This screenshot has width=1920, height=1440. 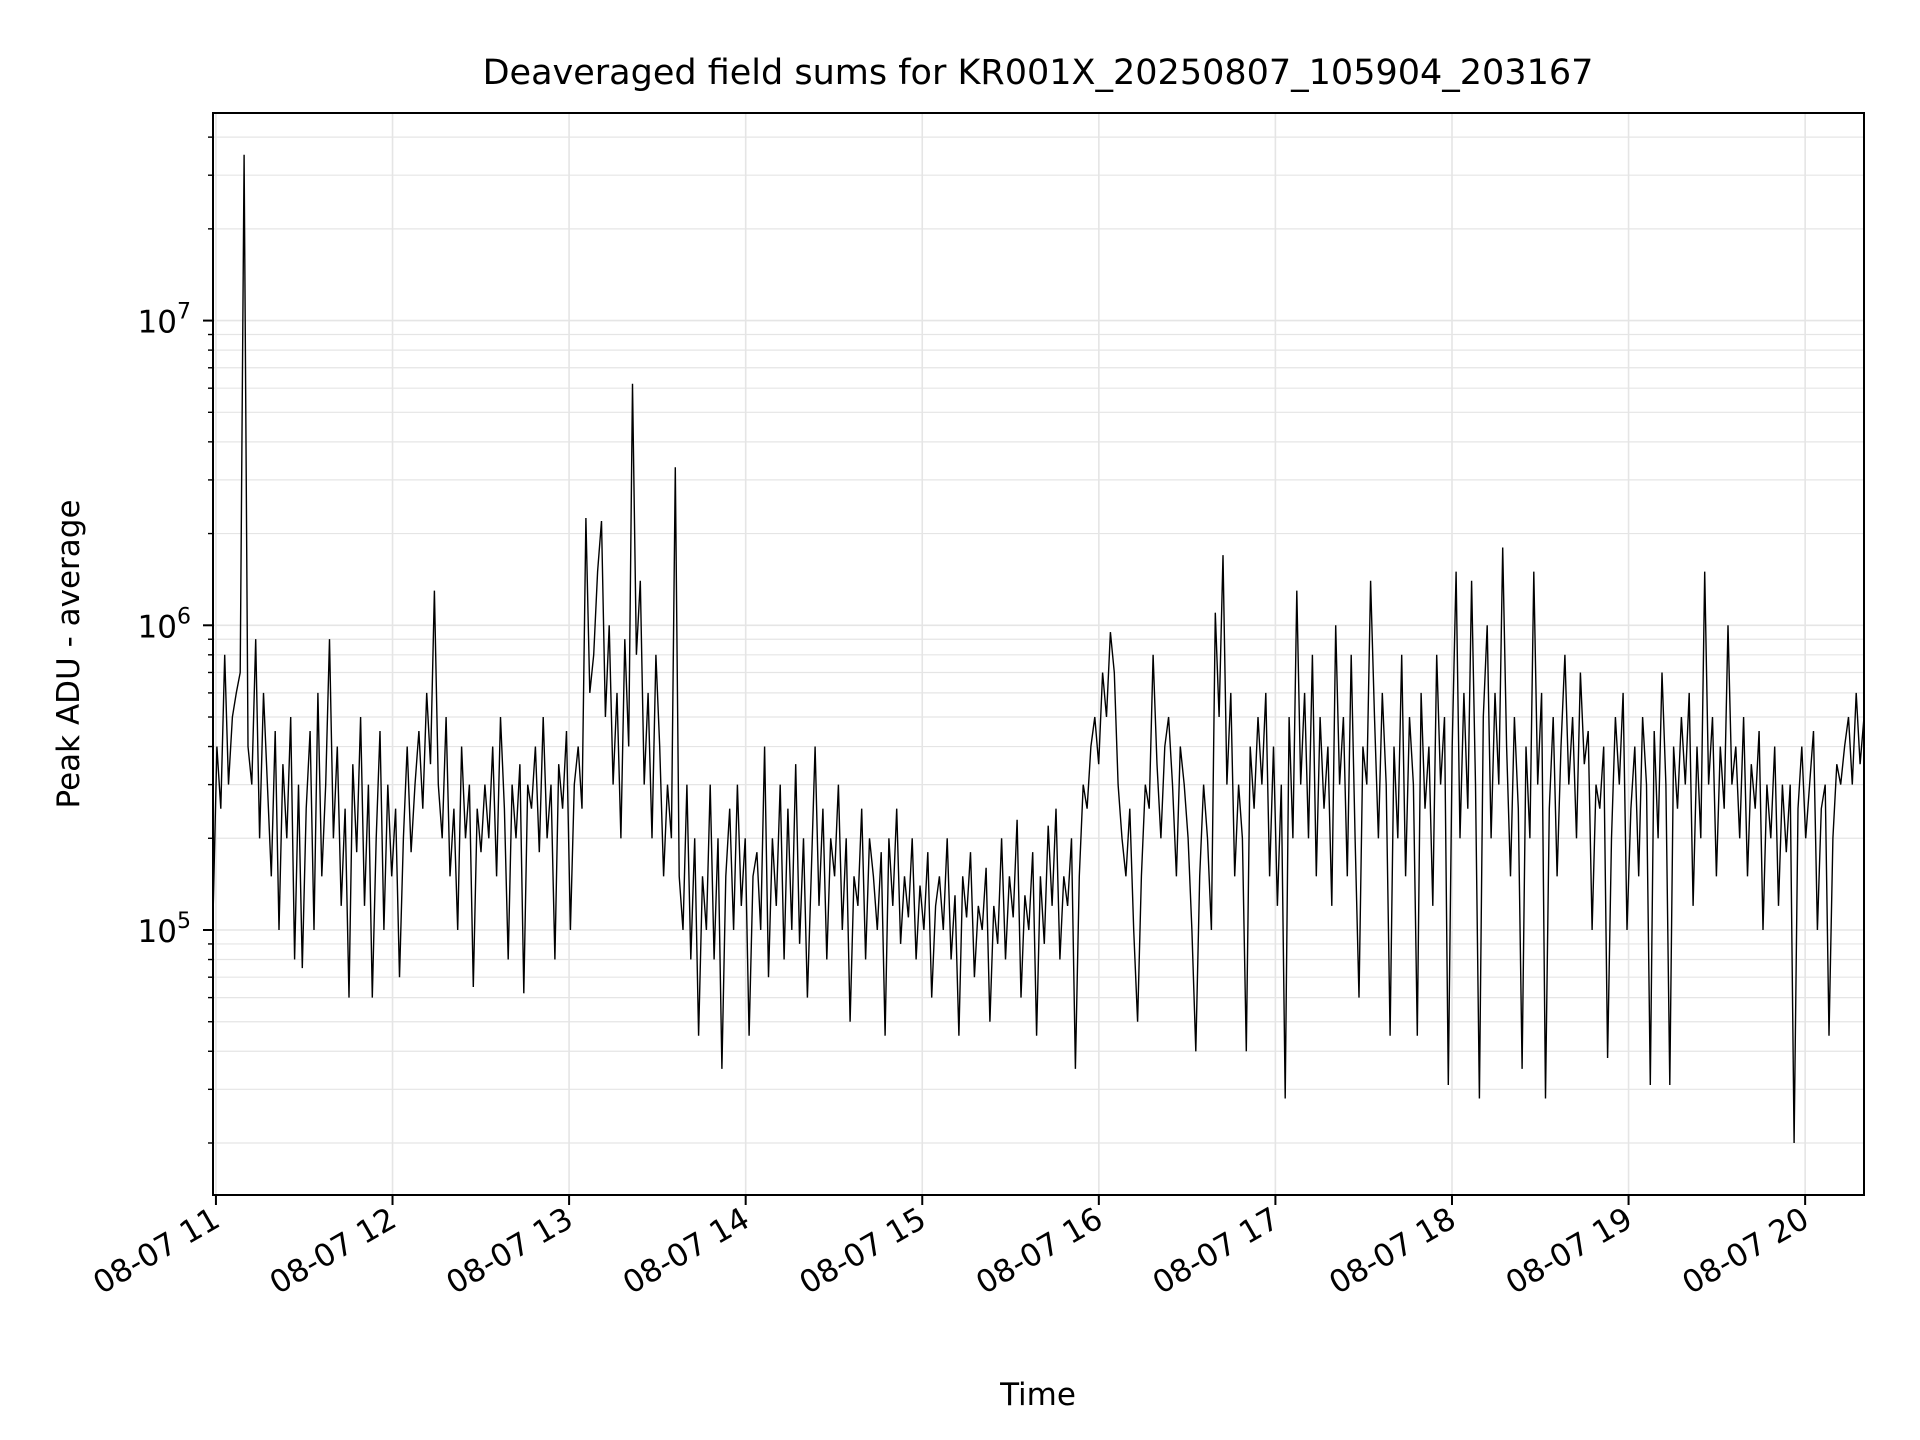 I want to click on x-tick-label: 08-07 16, so click(x=1039, y=1251).